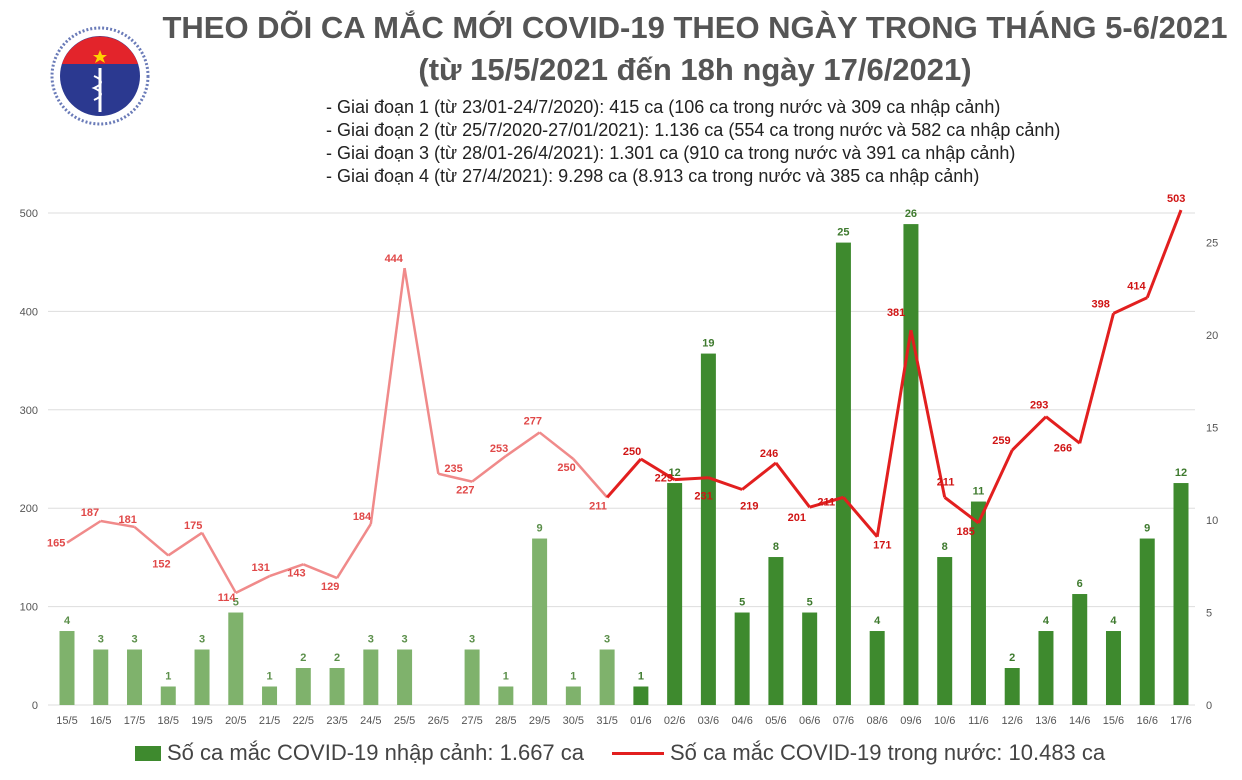  I want to click on right-tick-label: 5, so click(1209, 614).